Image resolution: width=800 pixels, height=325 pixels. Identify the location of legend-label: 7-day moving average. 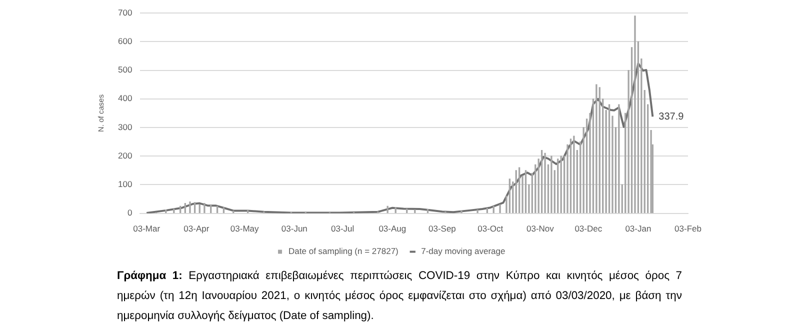
(463, 251).